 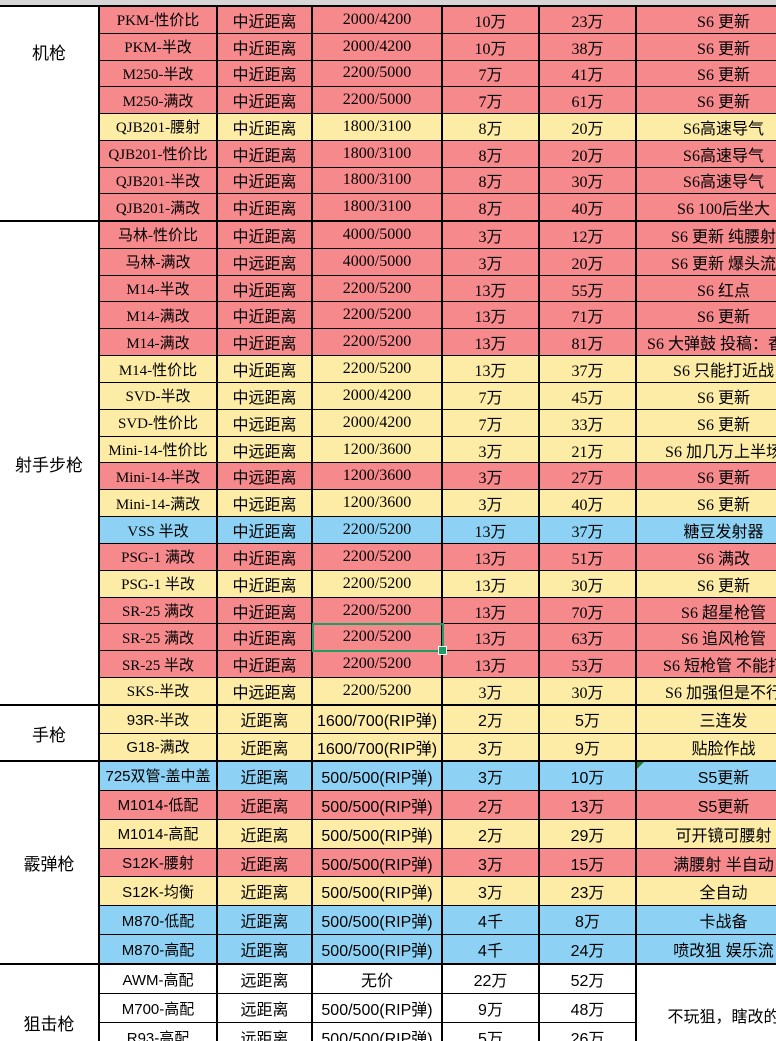 I want to click on cell-weapon-name: QJB201-满改, so click(x=159, y=207).